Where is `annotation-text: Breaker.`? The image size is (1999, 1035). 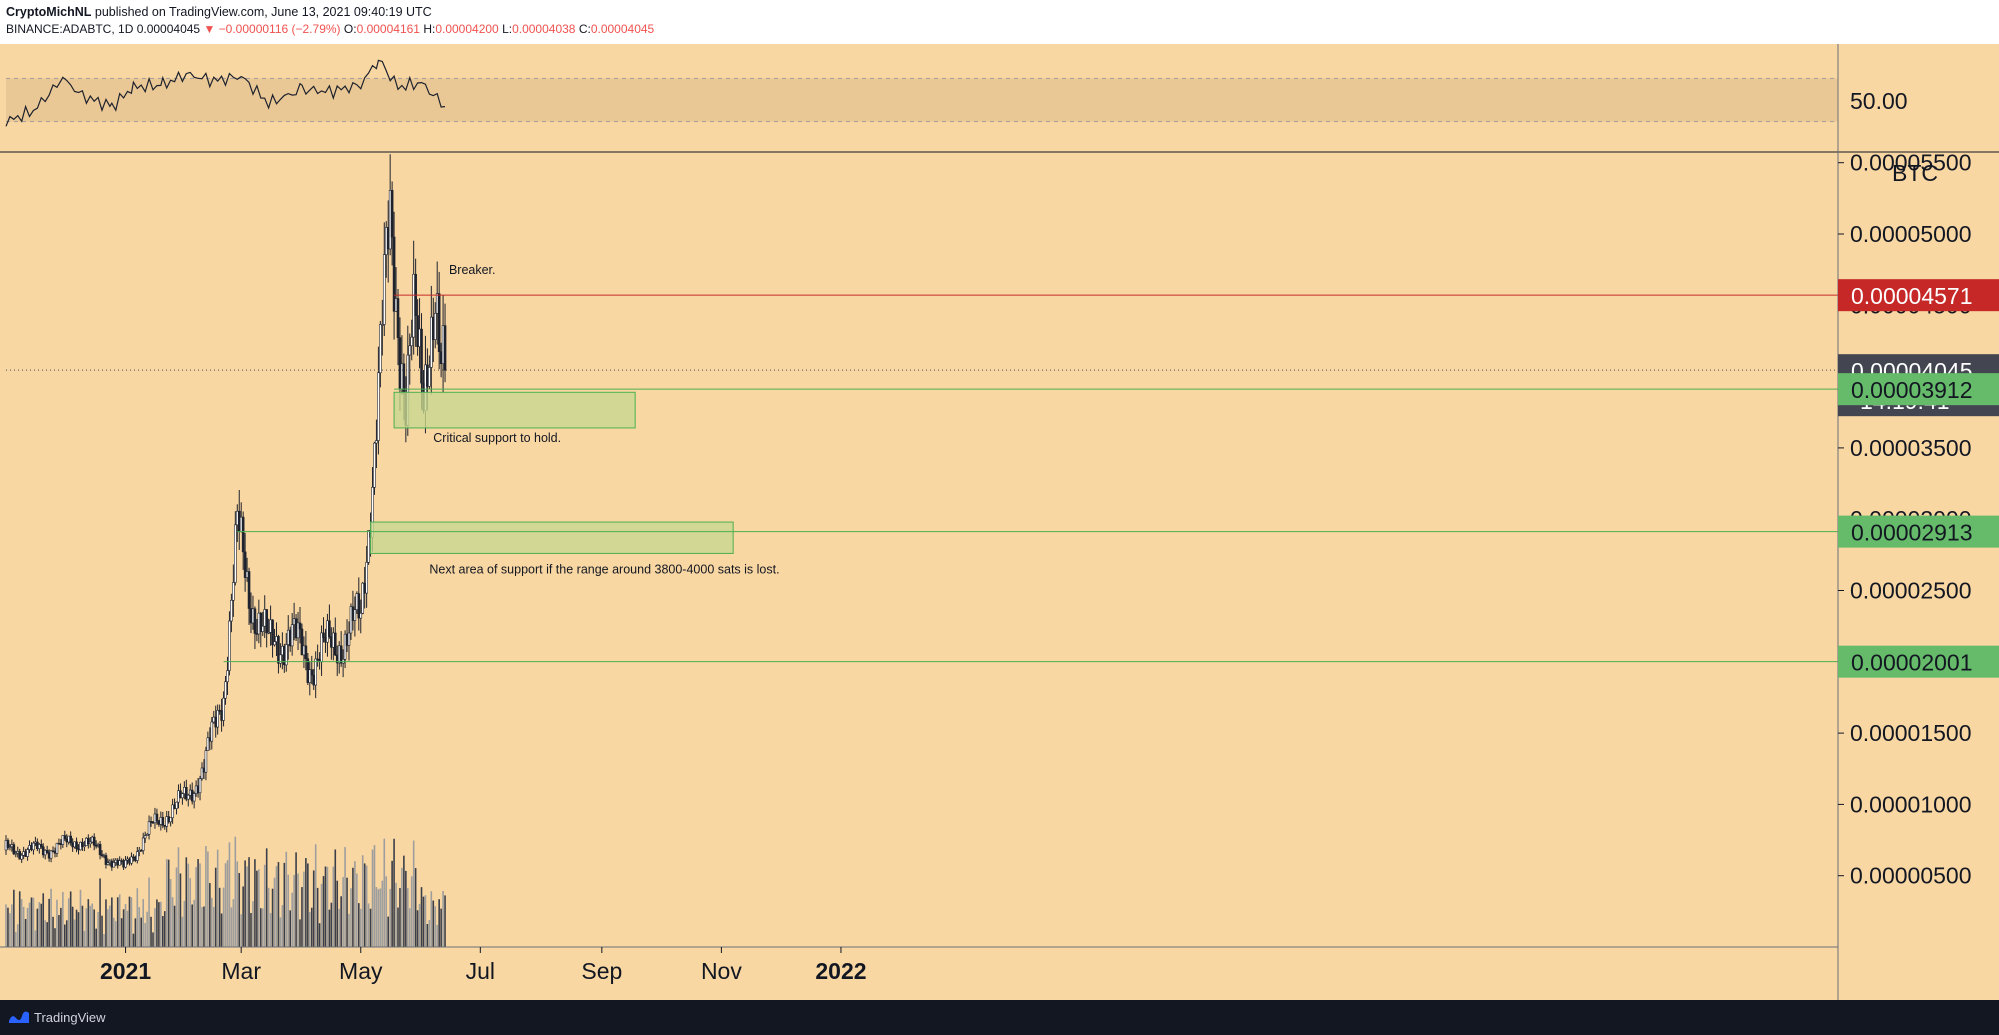
annotation-text: Breaker. is located at coordinates (472, 270).